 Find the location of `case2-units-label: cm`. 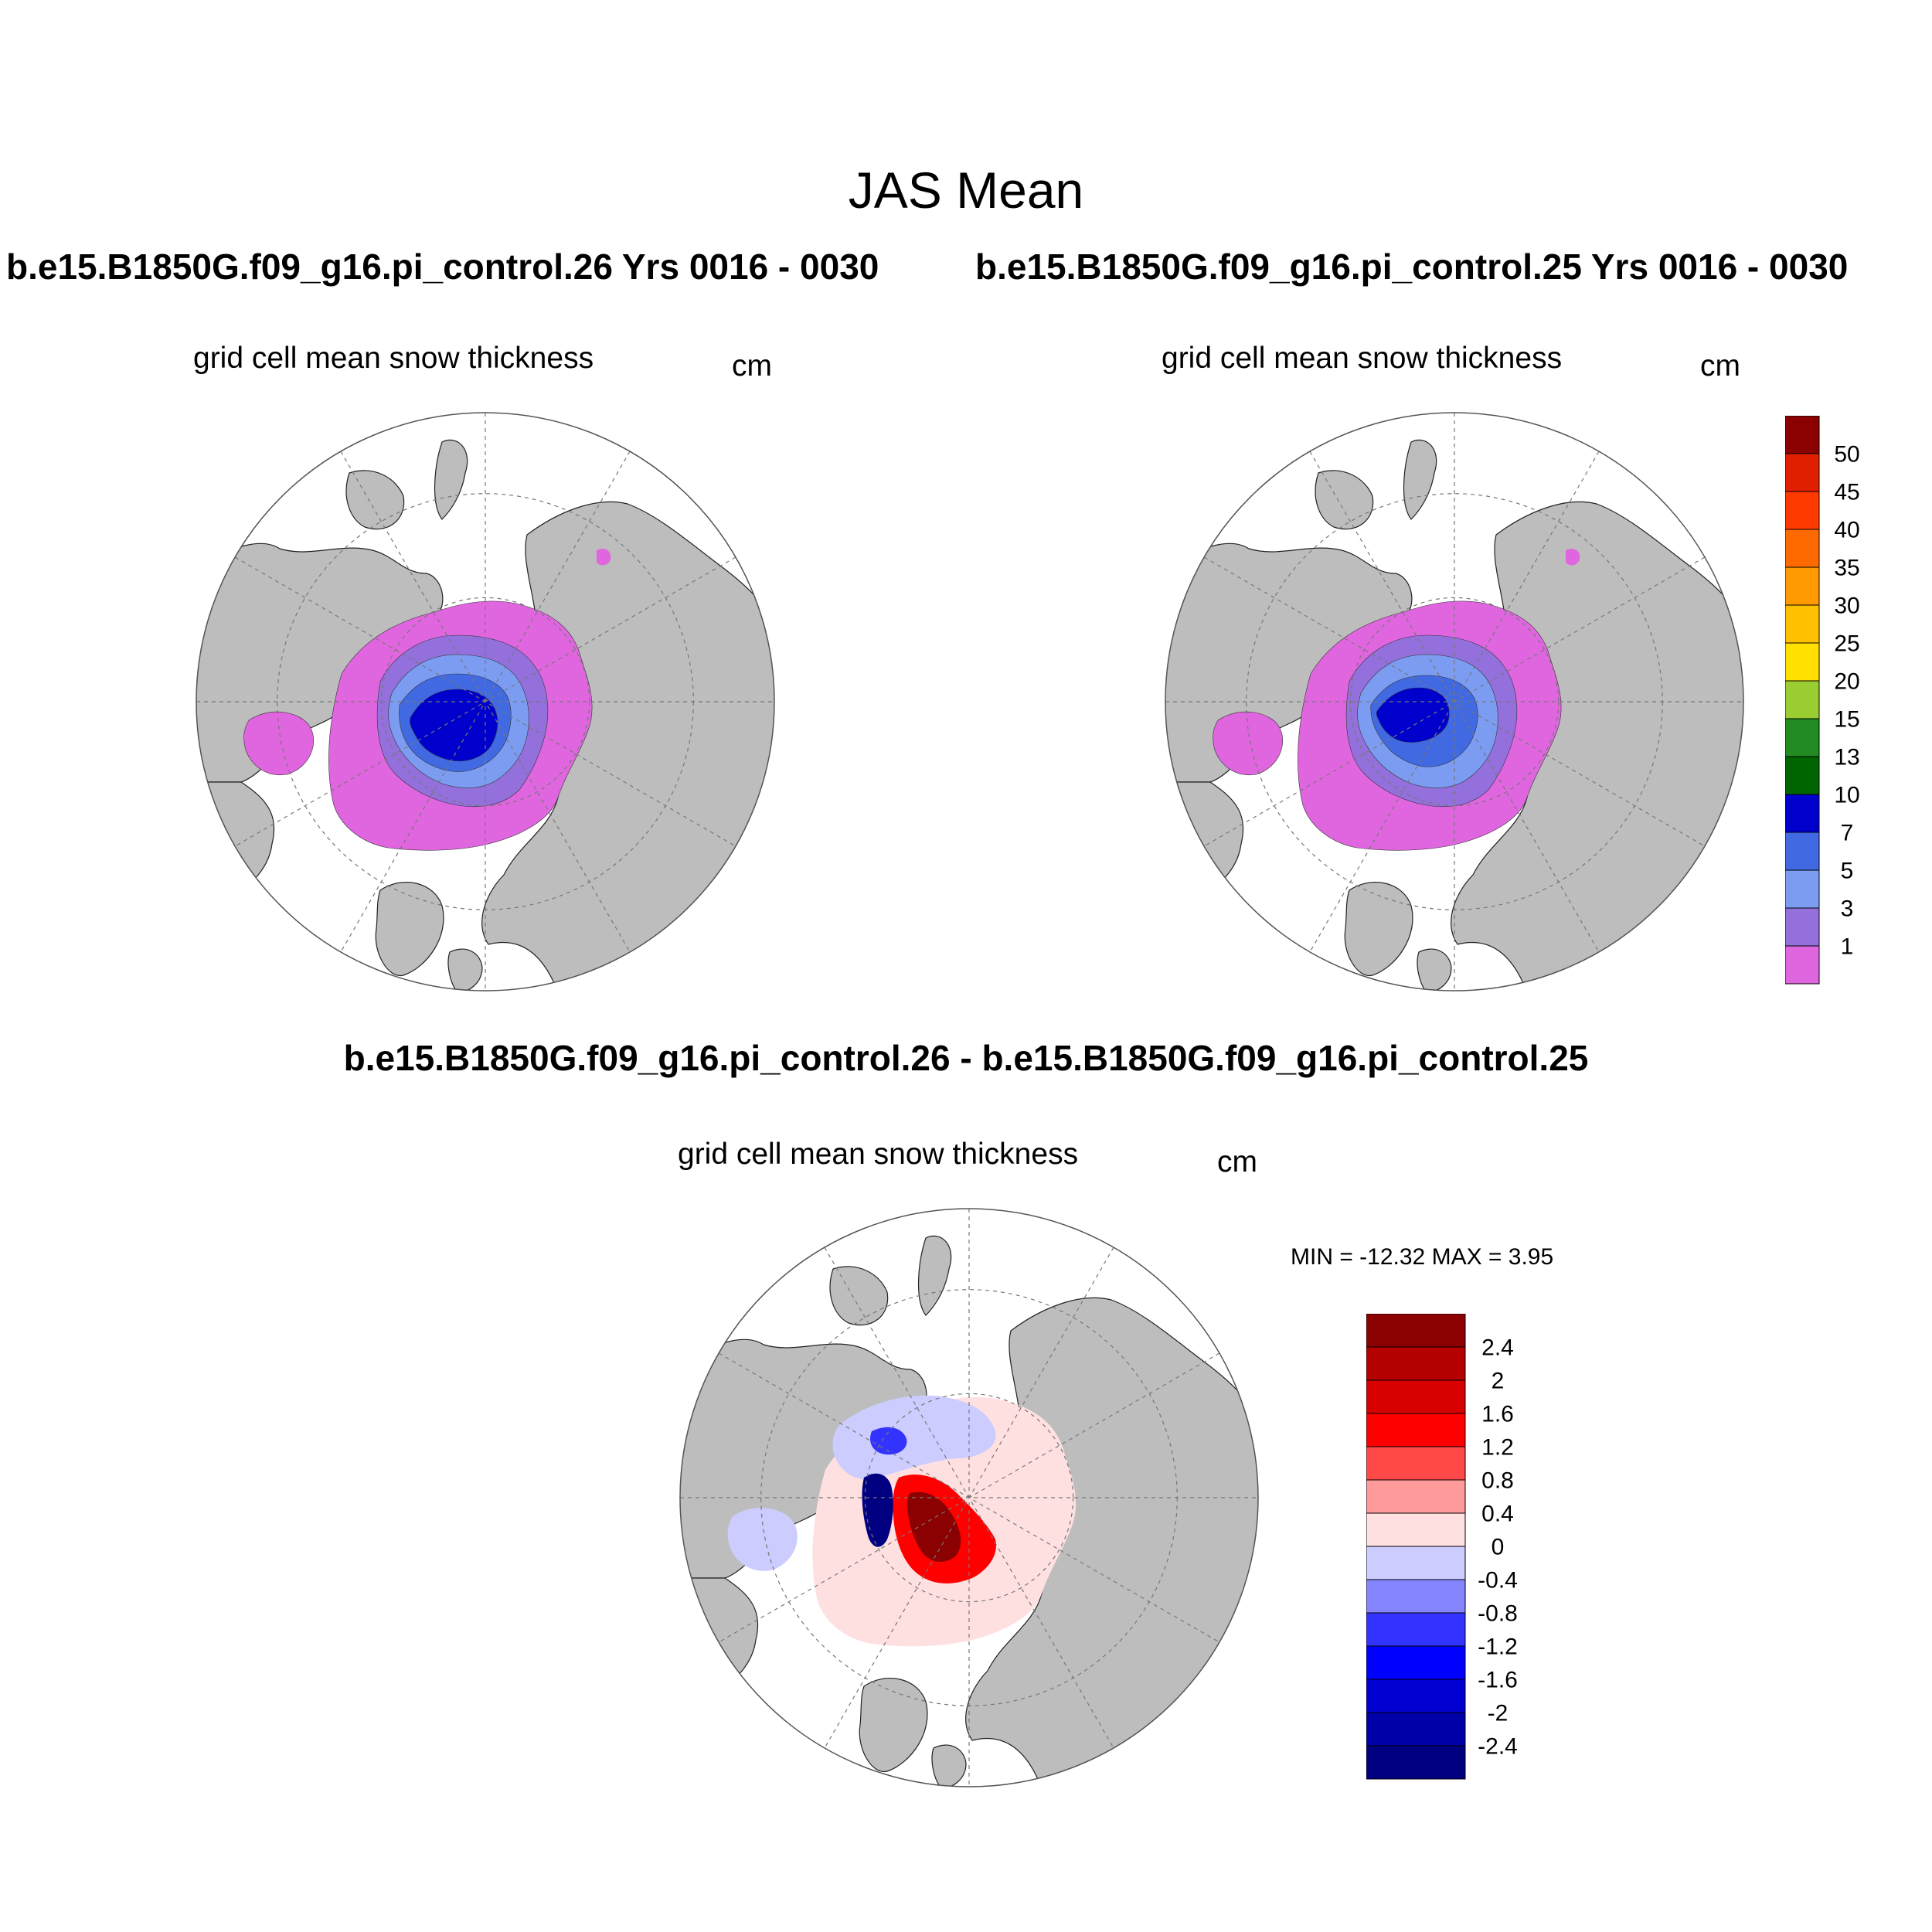

case2-units-label: cm is located at coordinates (1720, 366).